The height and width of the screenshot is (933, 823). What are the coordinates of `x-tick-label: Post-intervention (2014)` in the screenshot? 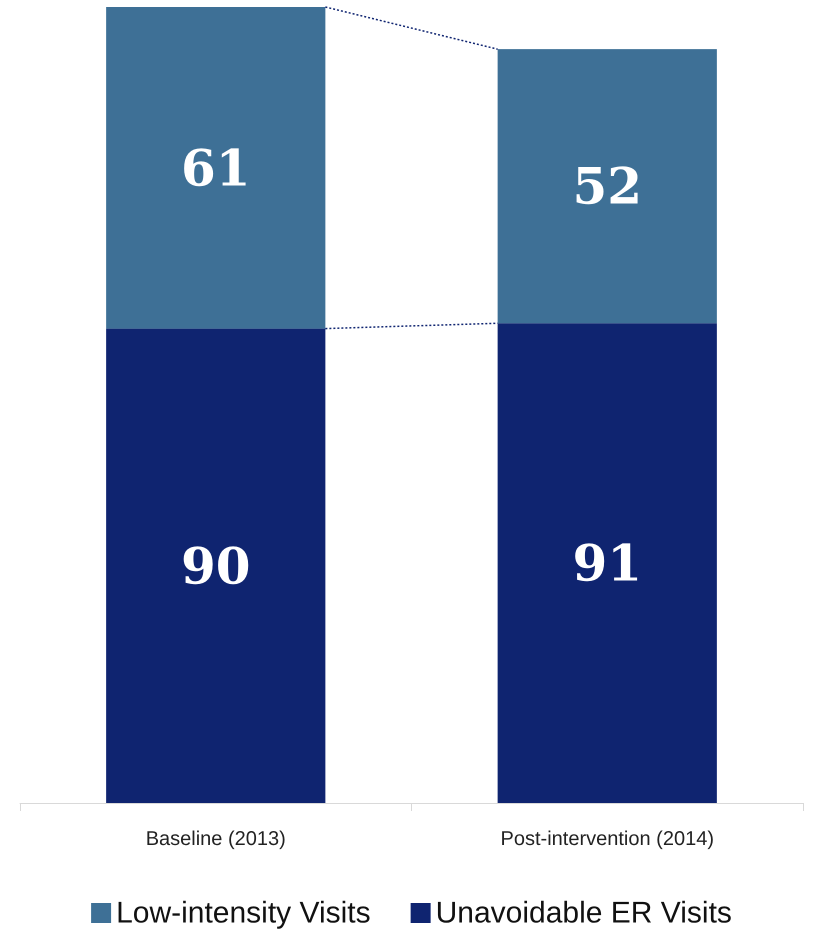 It's located at (607, 839).